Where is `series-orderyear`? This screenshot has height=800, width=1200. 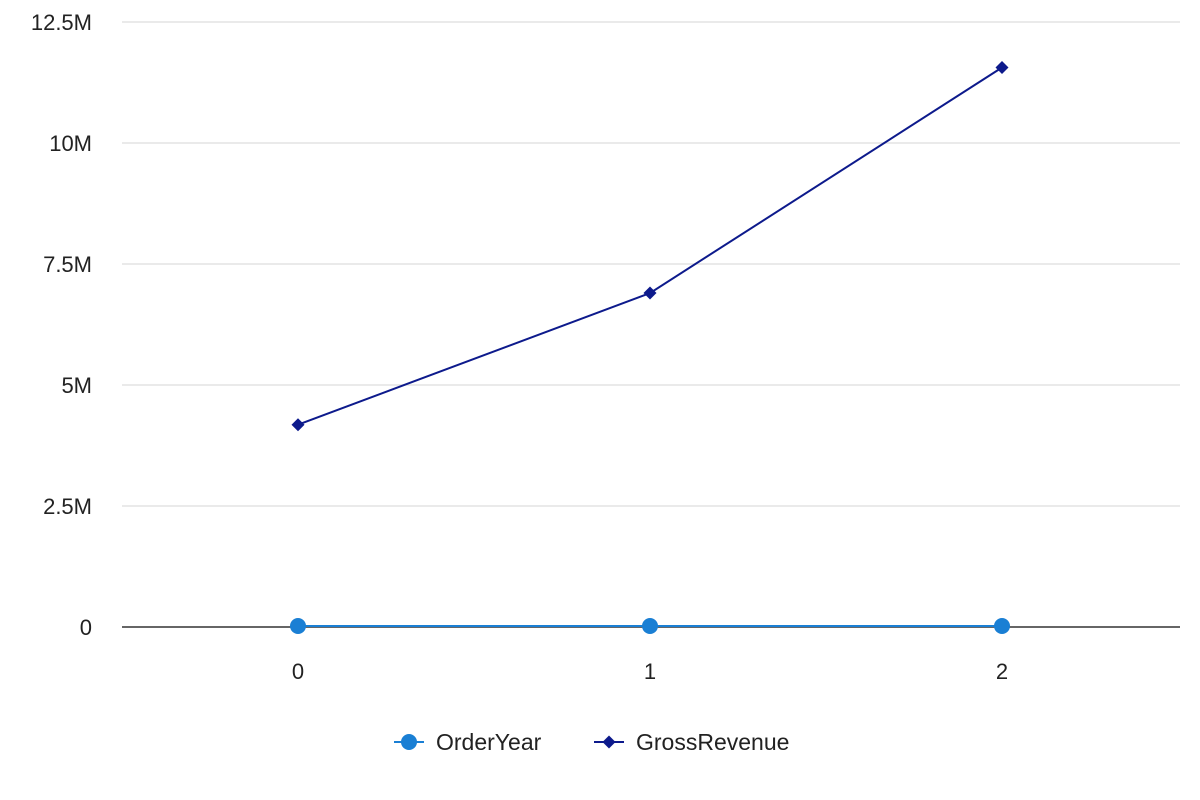
series-orderyear is located at coordinates (650, 626).